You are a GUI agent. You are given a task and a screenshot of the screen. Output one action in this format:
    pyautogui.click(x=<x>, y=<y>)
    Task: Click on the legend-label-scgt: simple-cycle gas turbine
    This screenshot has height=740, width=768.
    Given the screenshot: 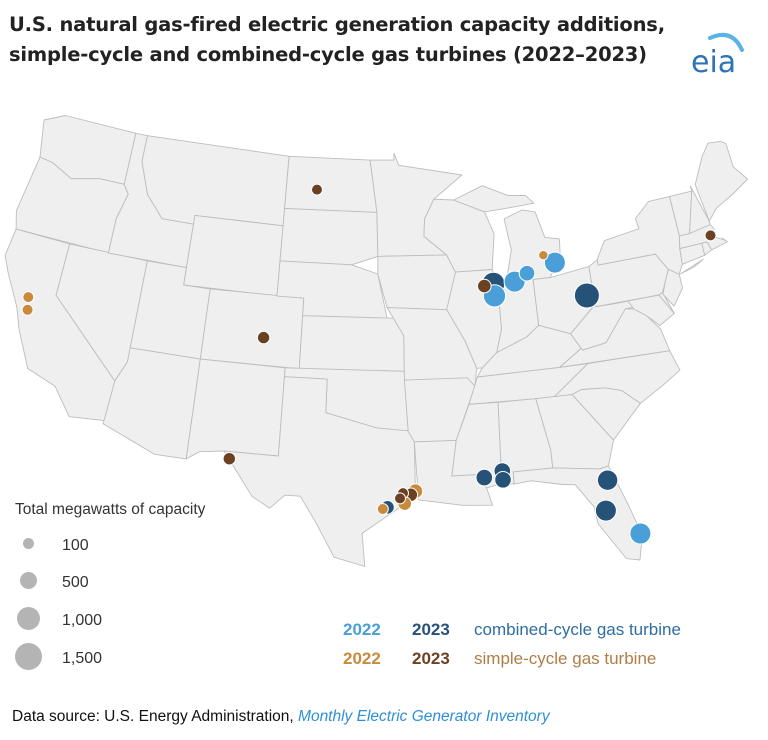 What is the action you would take?
    pyautogui.click(x=565, y=658)
    